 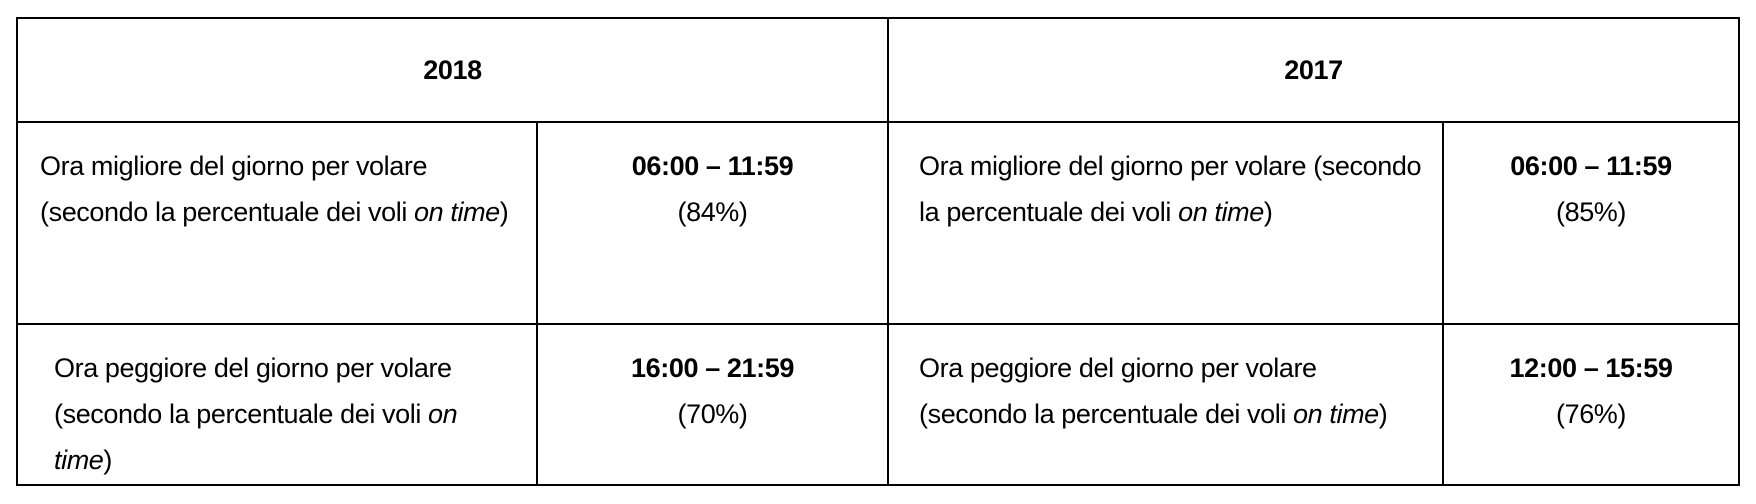 I want to click on header-2018: 2018, so click(x=452, y=70).